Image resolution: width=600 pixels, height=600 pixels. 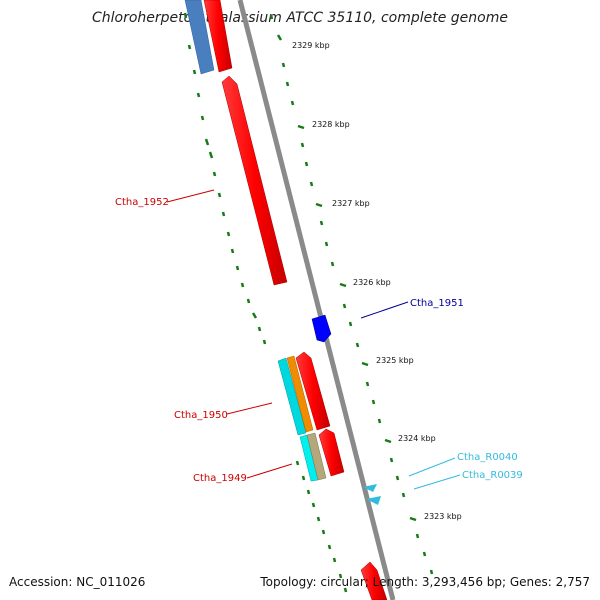 I want to click on gene-label-ctha-1951: Ctha_1951, so click(x=437, y=303).